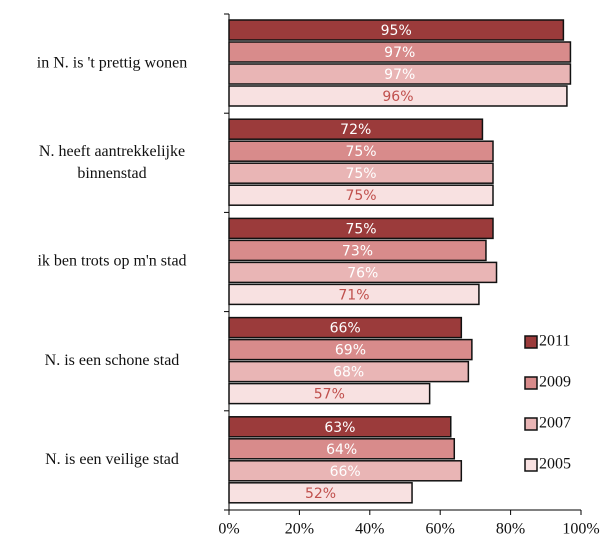 The width and height of the screenshot is (612, 546). I want to click on value-label: 73%, so click(357, 251).